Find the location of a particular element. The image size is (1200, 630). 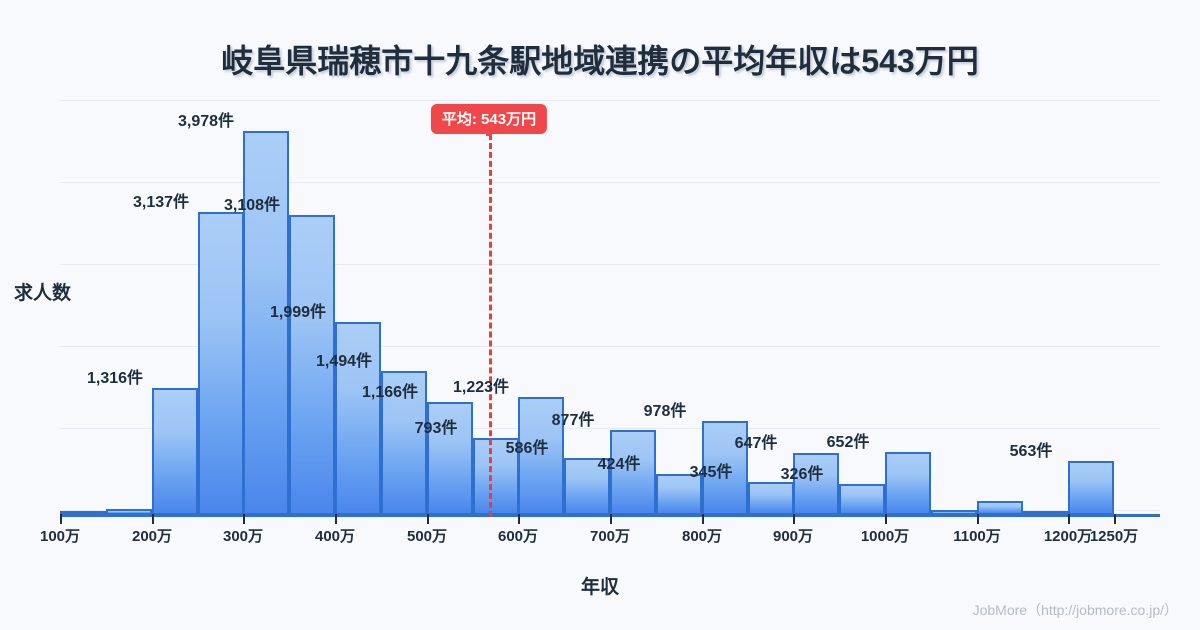

x-axis-tick-label: 900万 is located at coordinates (793, 536).